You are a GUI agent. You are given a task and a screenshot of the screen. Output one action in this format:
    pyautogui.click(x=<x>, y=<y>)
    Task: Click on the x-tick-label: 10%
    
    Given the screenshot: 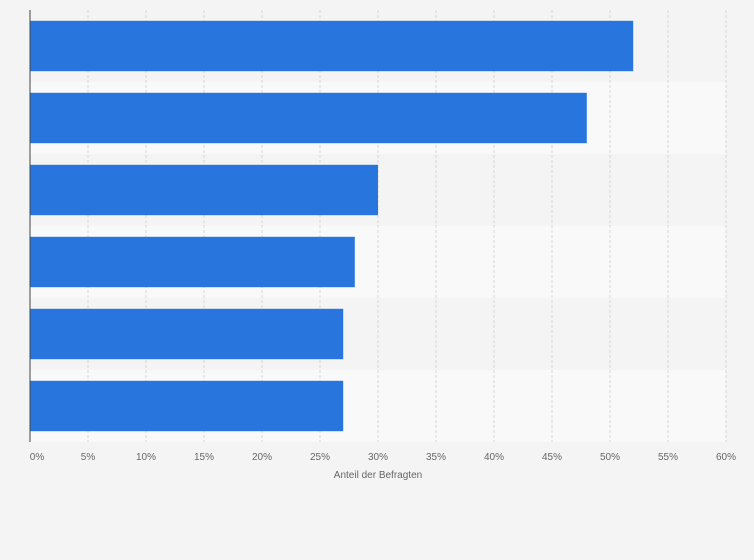 What is the action you would take?
    pyautogui.click(x=146, y=457)
    